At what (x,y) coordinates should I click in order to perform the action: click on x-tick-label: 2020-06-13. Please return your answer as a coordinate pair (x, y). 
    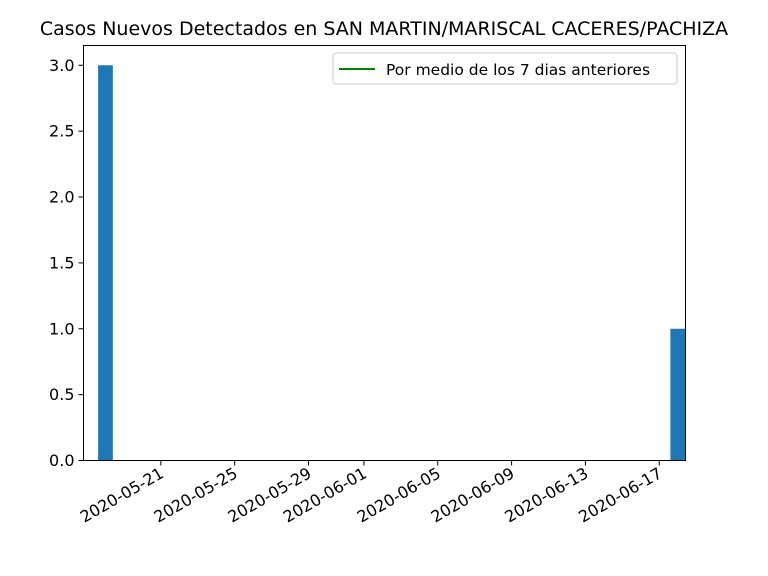
    Looking at the image, I should click on (546, 495).